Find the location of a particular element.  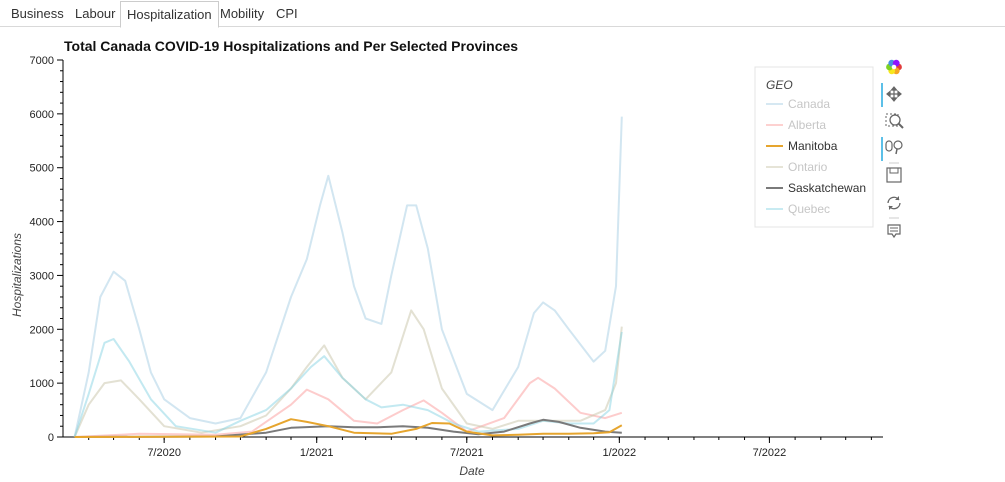

y-tick-label: 7000 is located at coordinates (42, 61).